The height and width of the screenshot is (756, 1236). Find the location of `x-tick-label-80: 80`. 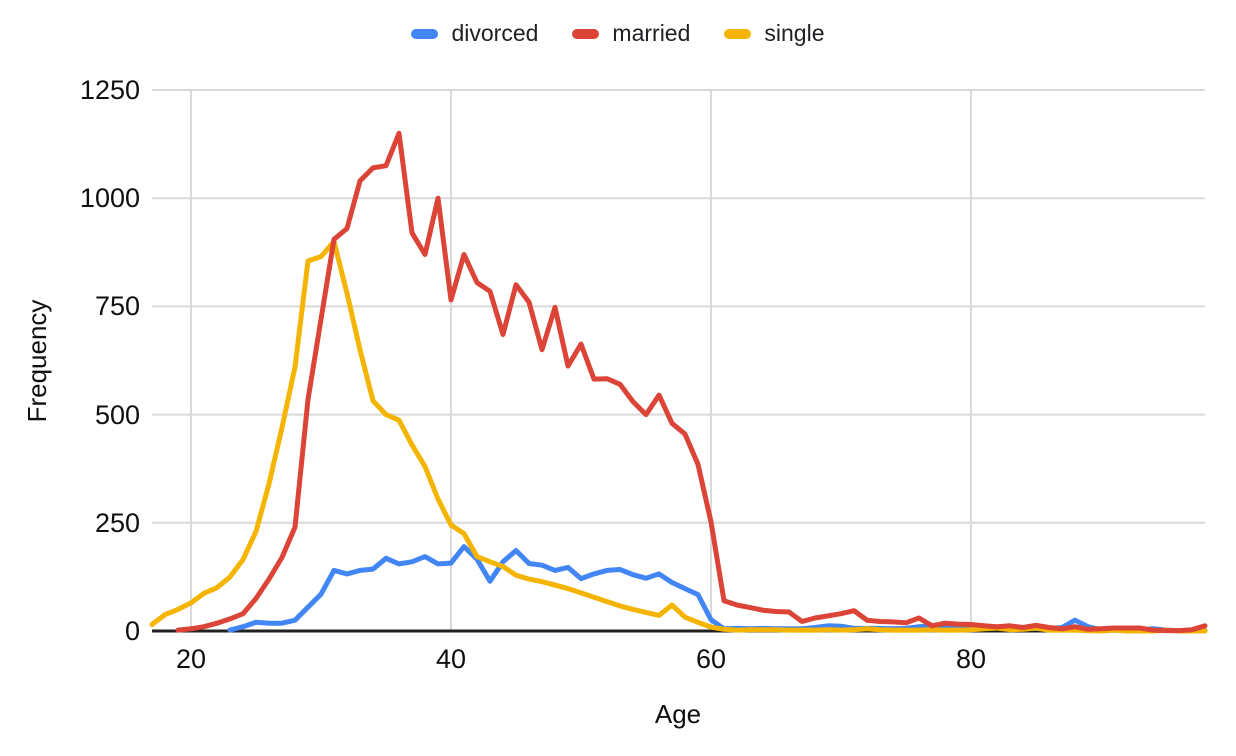

x-tick-label-80: 80 is located at coordinates (971, 659).